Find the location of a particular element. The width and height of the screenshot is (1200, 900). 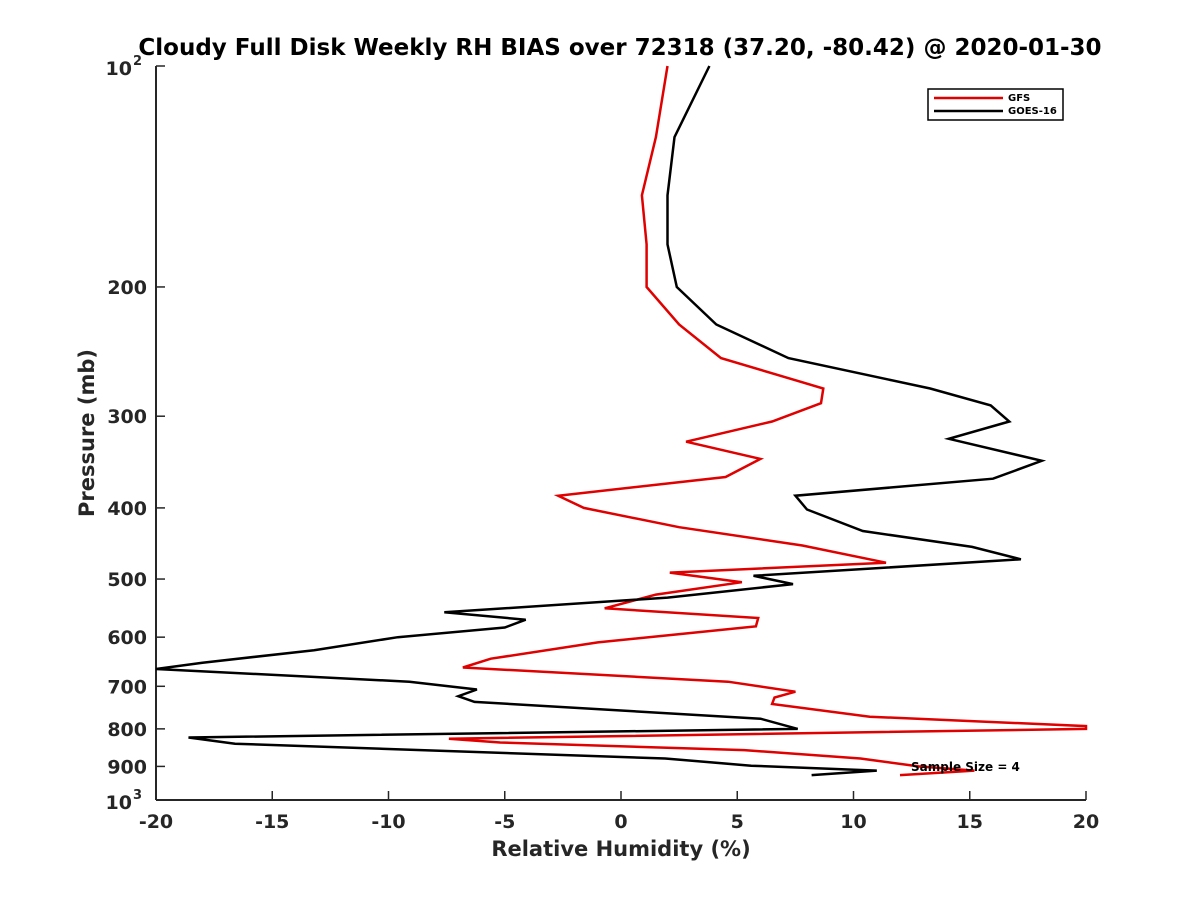

x-tick-label: -20 is located at coordinates (156, 822).